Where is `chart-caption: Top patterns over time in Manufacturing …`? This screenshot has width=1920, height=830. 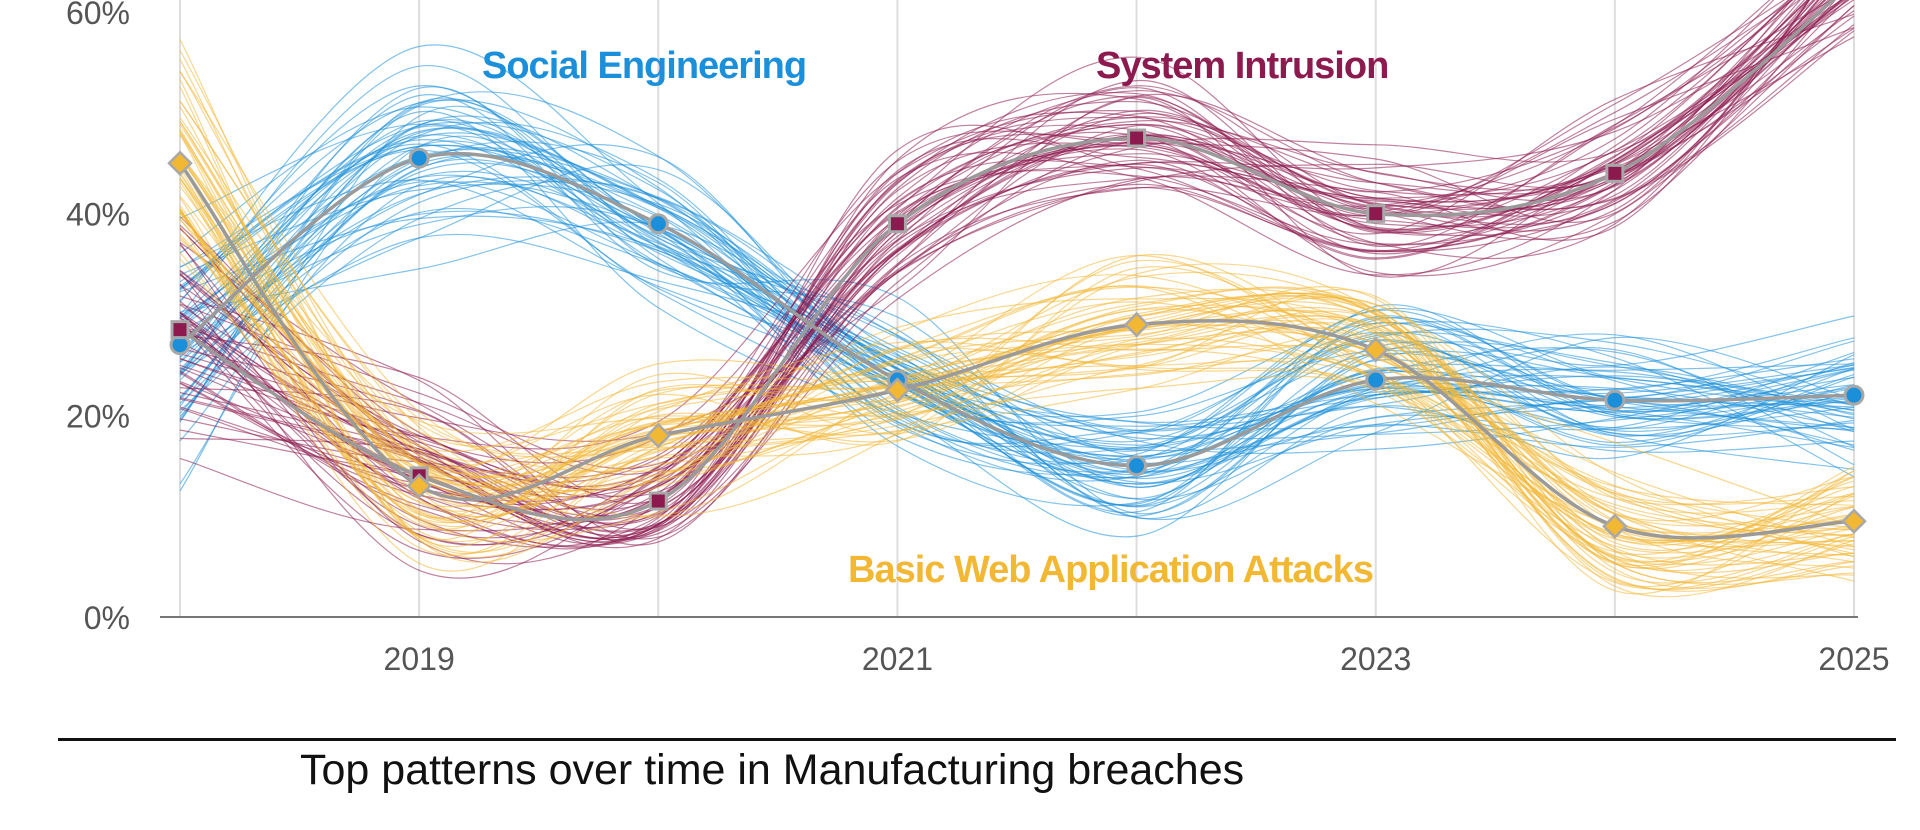
chart-caption: Top patterns over time in Manufacturing … is located at coordinates (772, 770).